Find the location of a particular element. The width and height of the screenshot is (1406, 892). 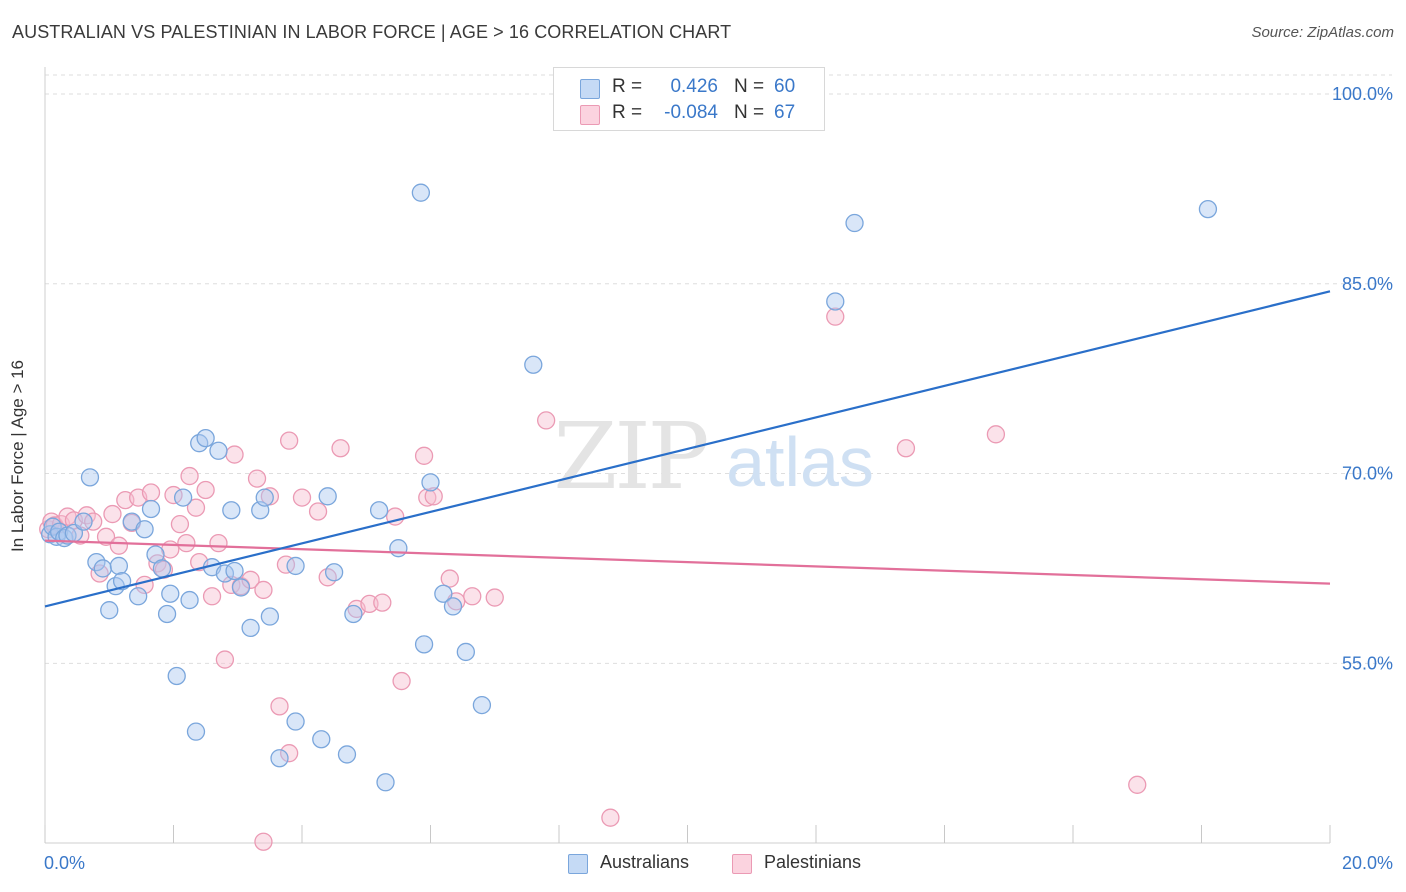

x-tick-label: 20.0% is located at coordinates (1367, 863).